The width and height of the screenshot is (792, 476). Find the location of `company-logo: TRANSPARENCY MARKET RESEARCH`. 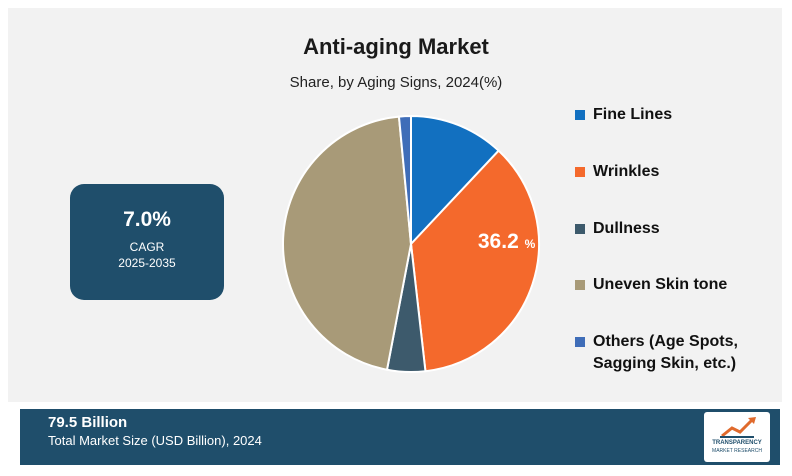

company-logo: TRANSPARENCY MARKET RESEARCH is located at coordinates (737, 437).